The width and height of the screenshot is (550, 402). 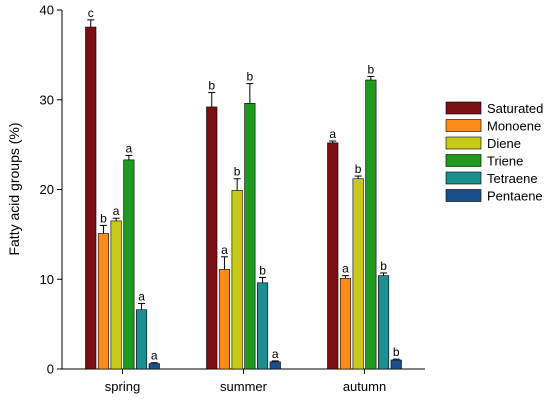 What do you see at coordinates (345, 324) in the screenshot?
I see `bar-monoene-autumn` at bounding box center [345, 324].